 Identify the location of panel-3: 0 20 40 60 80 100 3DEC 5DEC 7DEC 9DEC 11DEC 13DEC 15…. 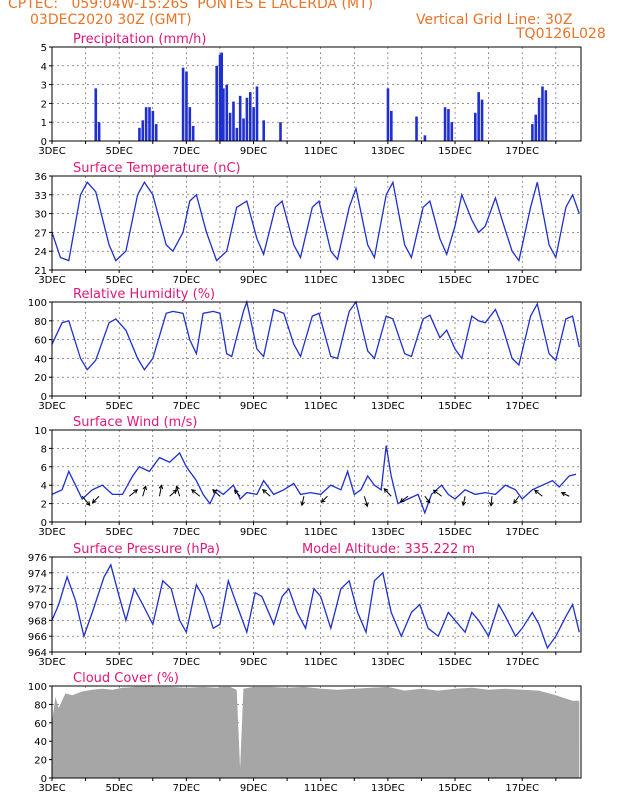
(305, 349).